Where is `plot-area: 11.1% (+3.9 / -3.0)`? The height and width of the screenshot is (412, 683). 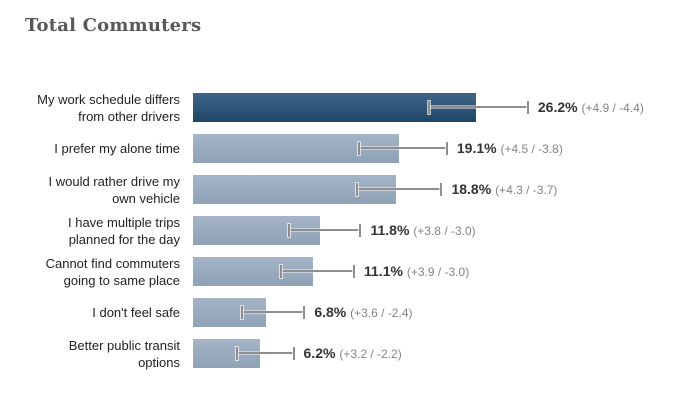
plot-area: 11.1% (+3.9 / -3.0) is located at coordinates (438, 271).